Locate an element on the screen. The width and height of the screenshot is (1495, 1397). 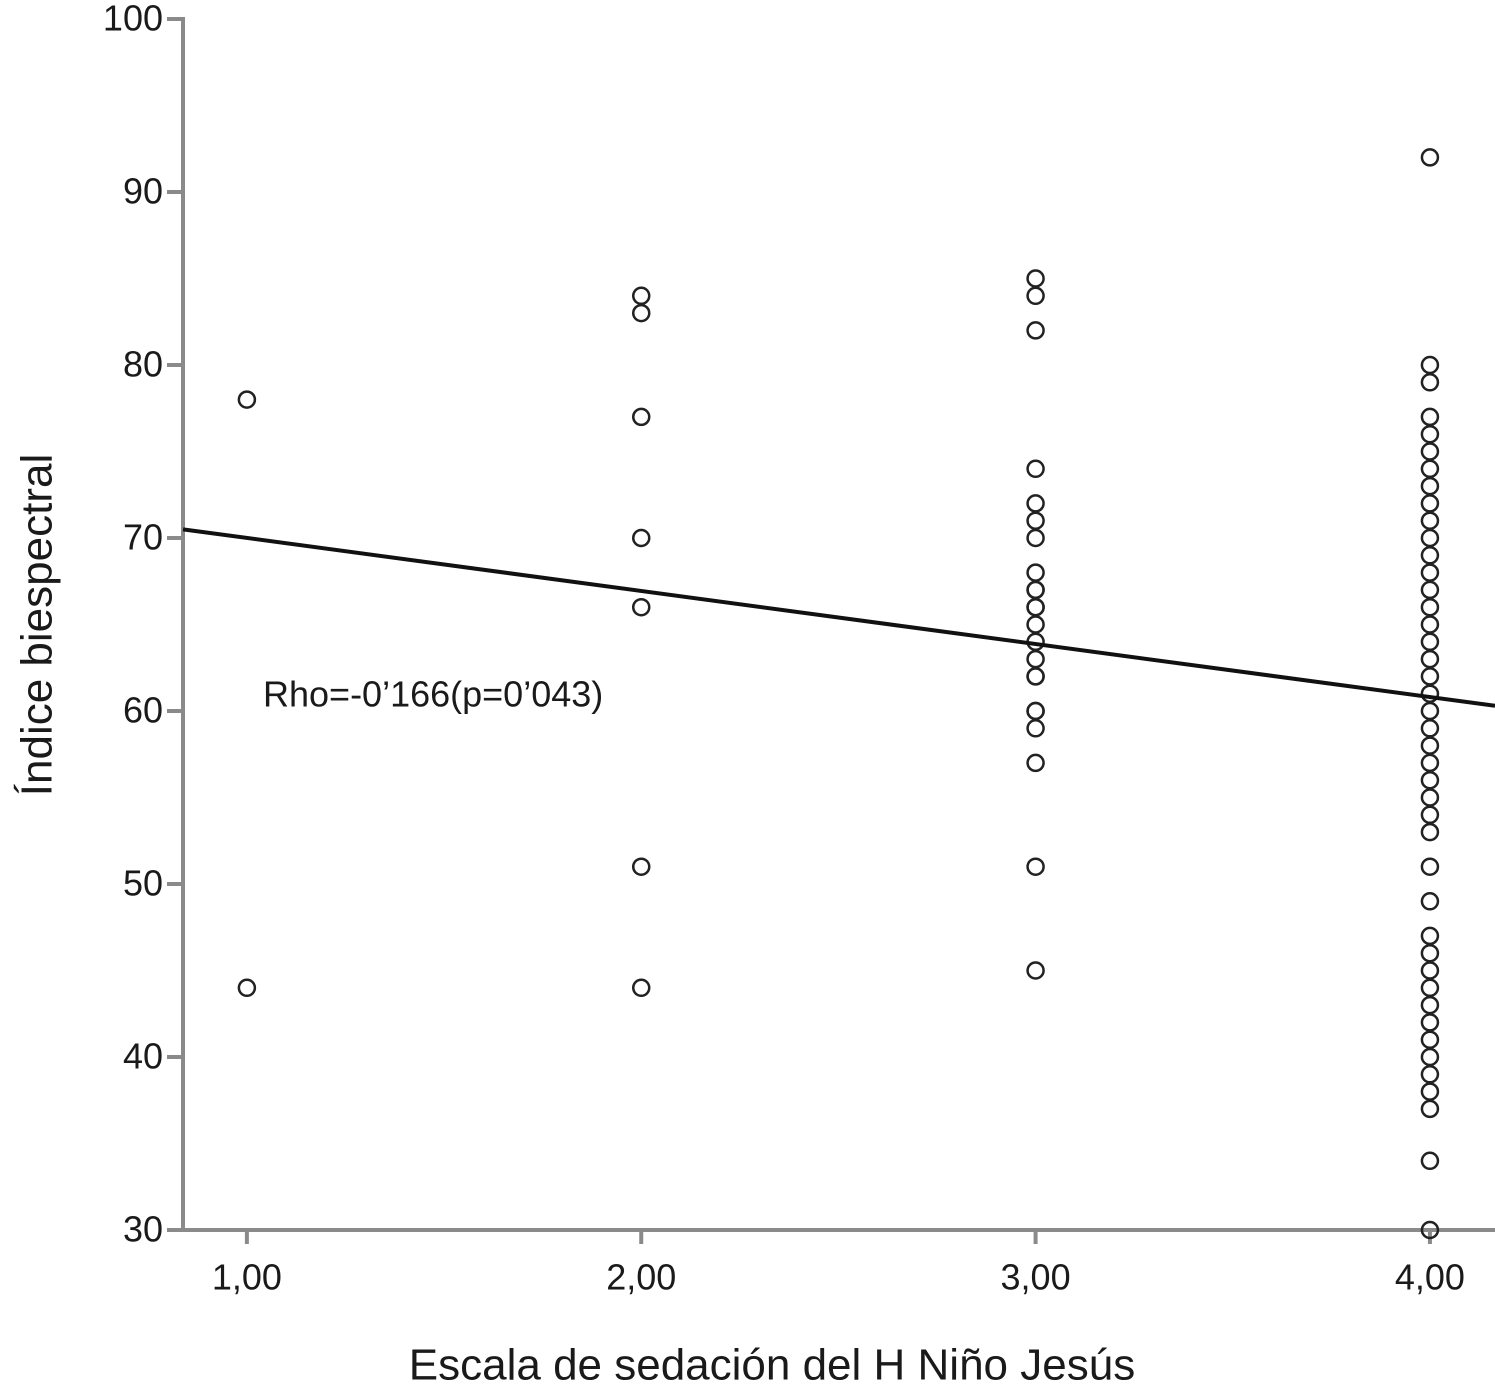
y-tick-label: 70 is located at coordinates (143, 537).